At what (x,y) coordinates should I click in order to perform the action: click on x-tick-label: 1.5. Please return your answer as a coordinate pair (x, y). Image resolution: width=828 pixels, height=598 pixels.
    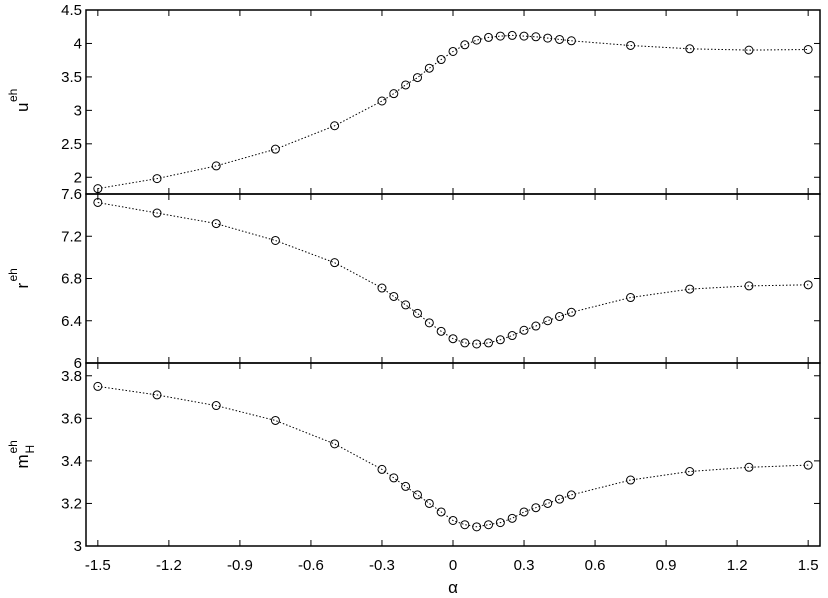
    Looking at the image, I should click on (808, 565).